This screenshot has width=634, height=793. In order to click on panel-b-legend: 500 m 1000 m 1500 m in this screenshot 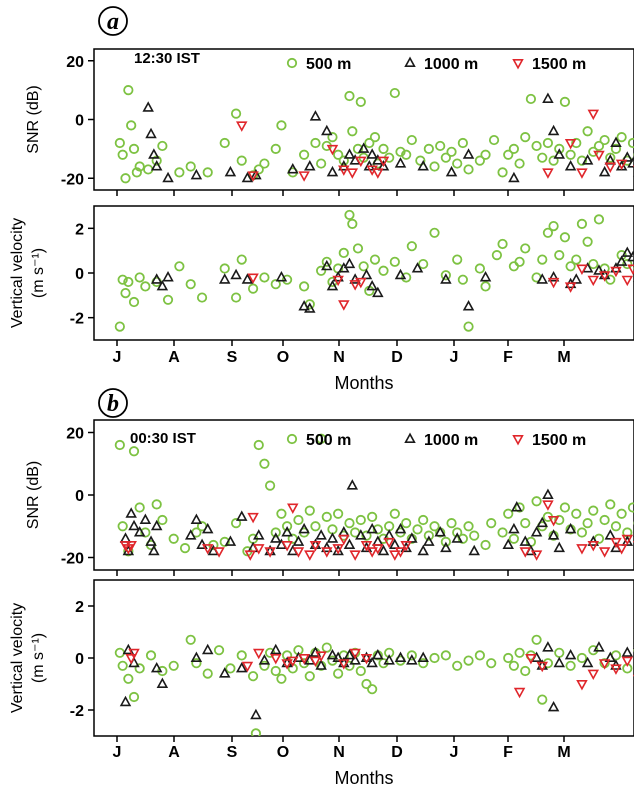, I will do `click(436, 440)`.